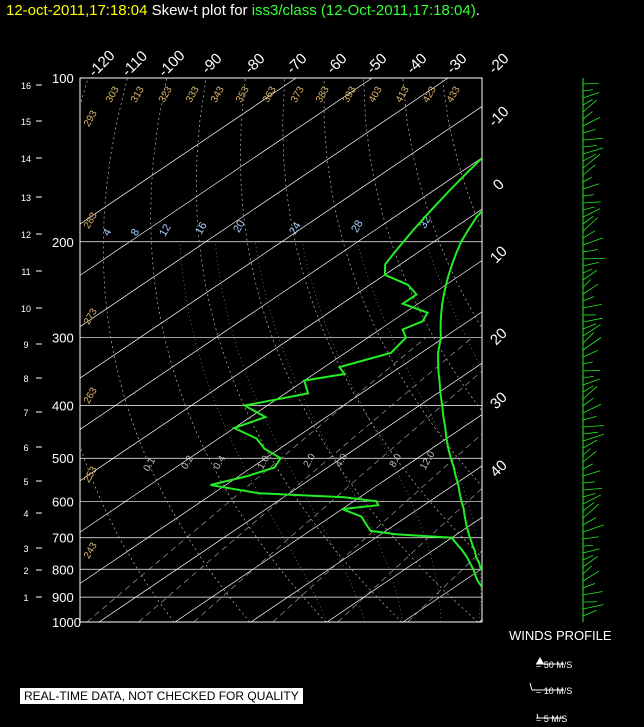 The height and width of the screenshot is (727, 644). Describe the element at coordinates (239, 226) in the screenshot. I see `mixing-ratio-label: 20` at that location.